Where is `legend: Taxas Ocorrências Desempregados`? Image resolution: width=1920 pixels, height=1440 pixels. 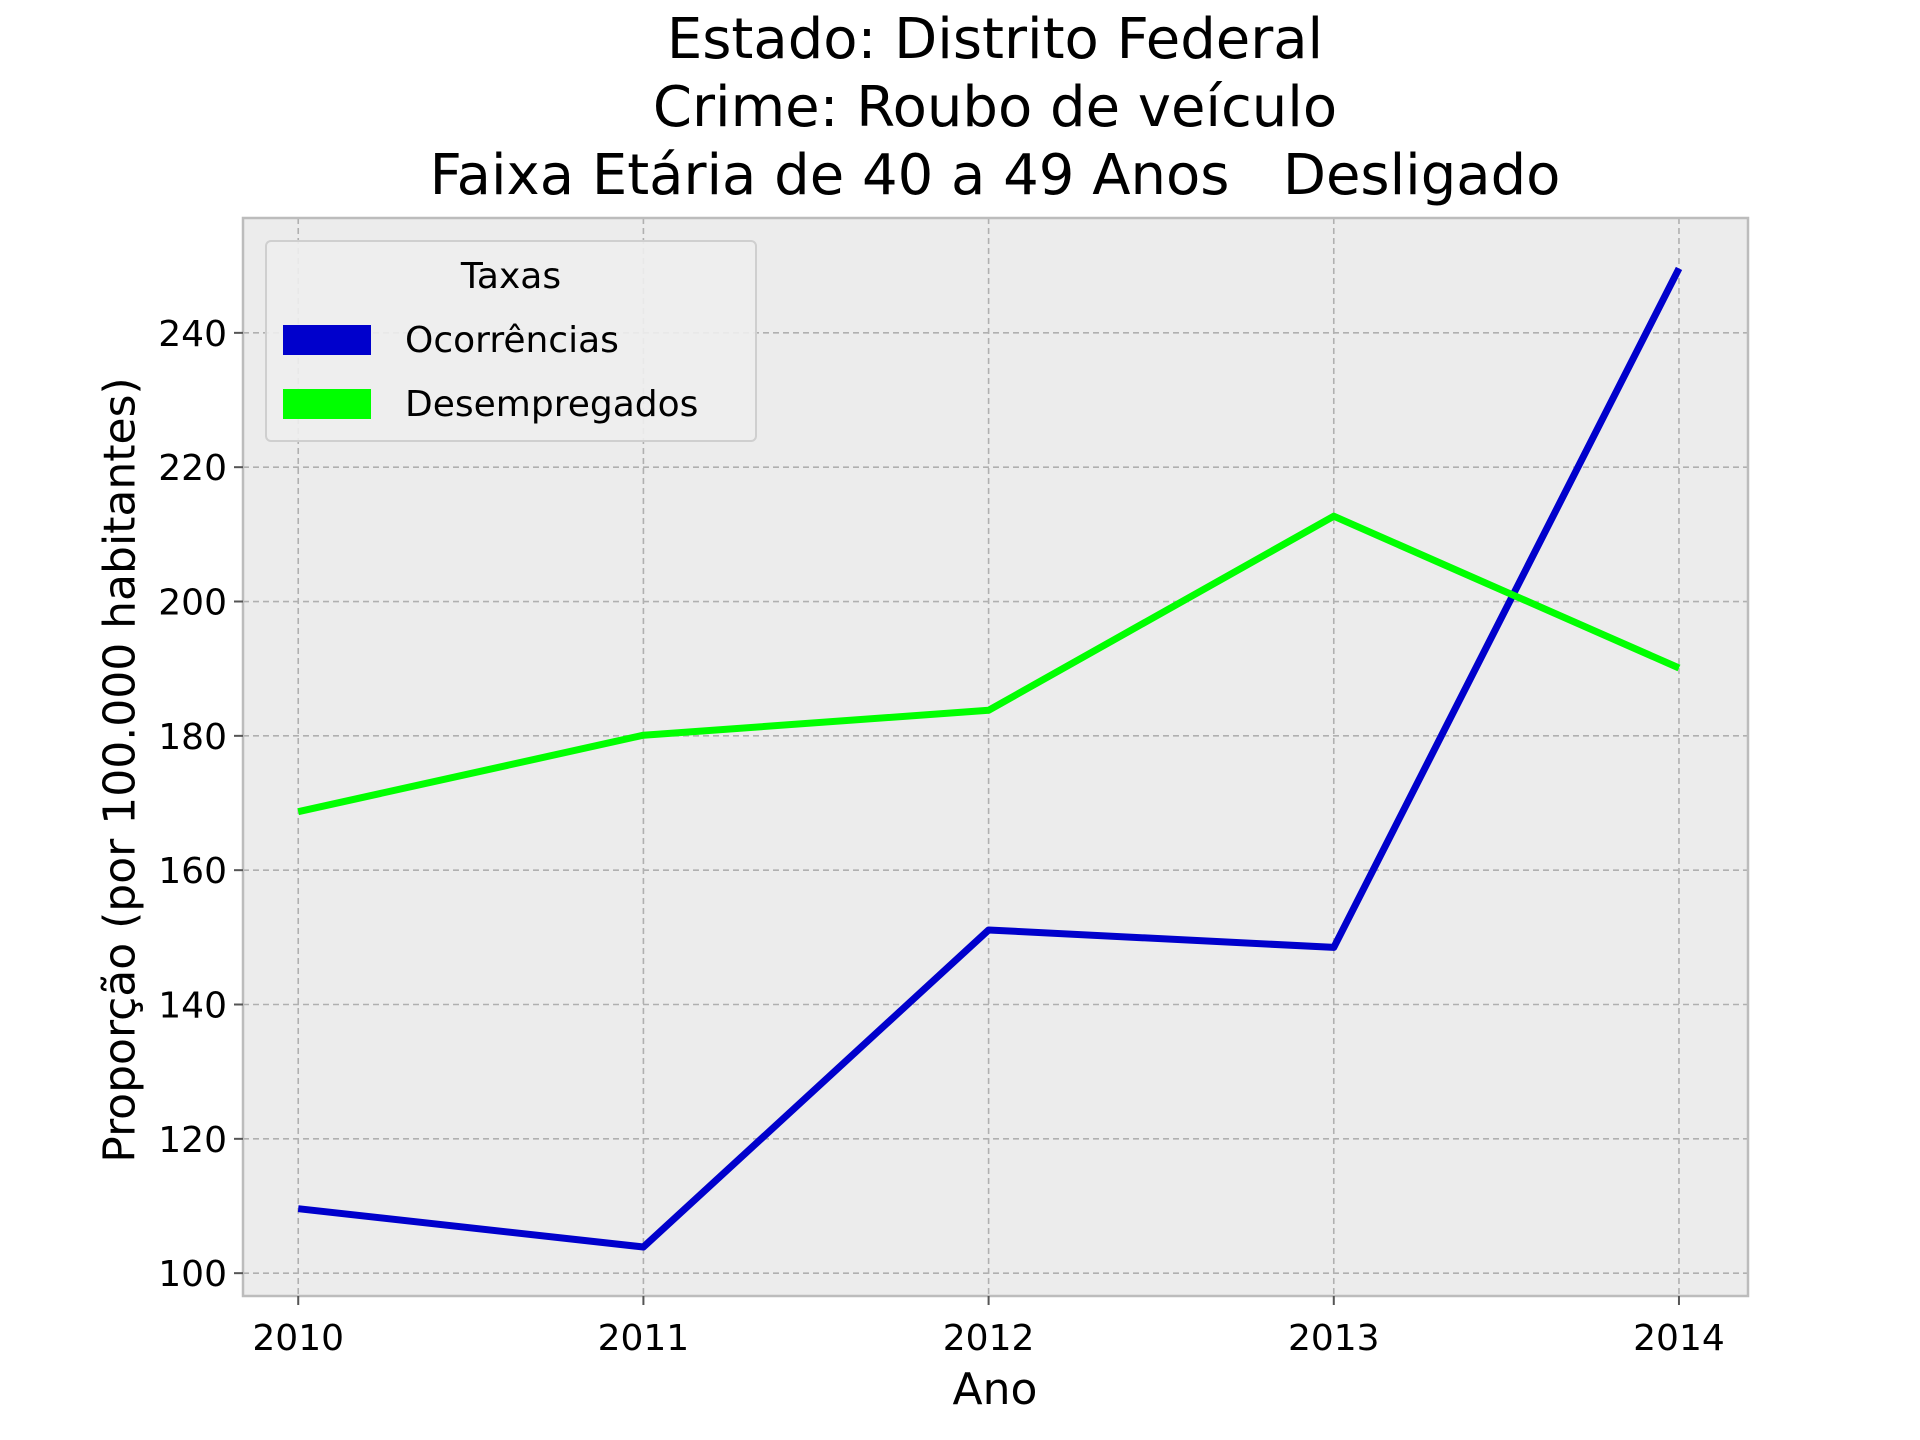 legend: Taxas Ocorrências Desempregados is located at coordinates (511, 341).